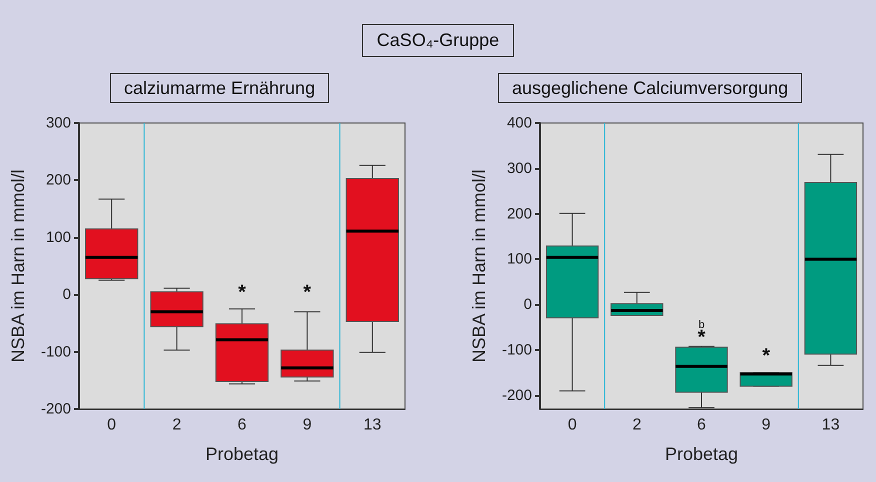 This screenshot has height=482, width=876. Describe the element at coordinates (220, 88) in the screenshot. I see `chart-title: calziumarme Ernährung` at that location.